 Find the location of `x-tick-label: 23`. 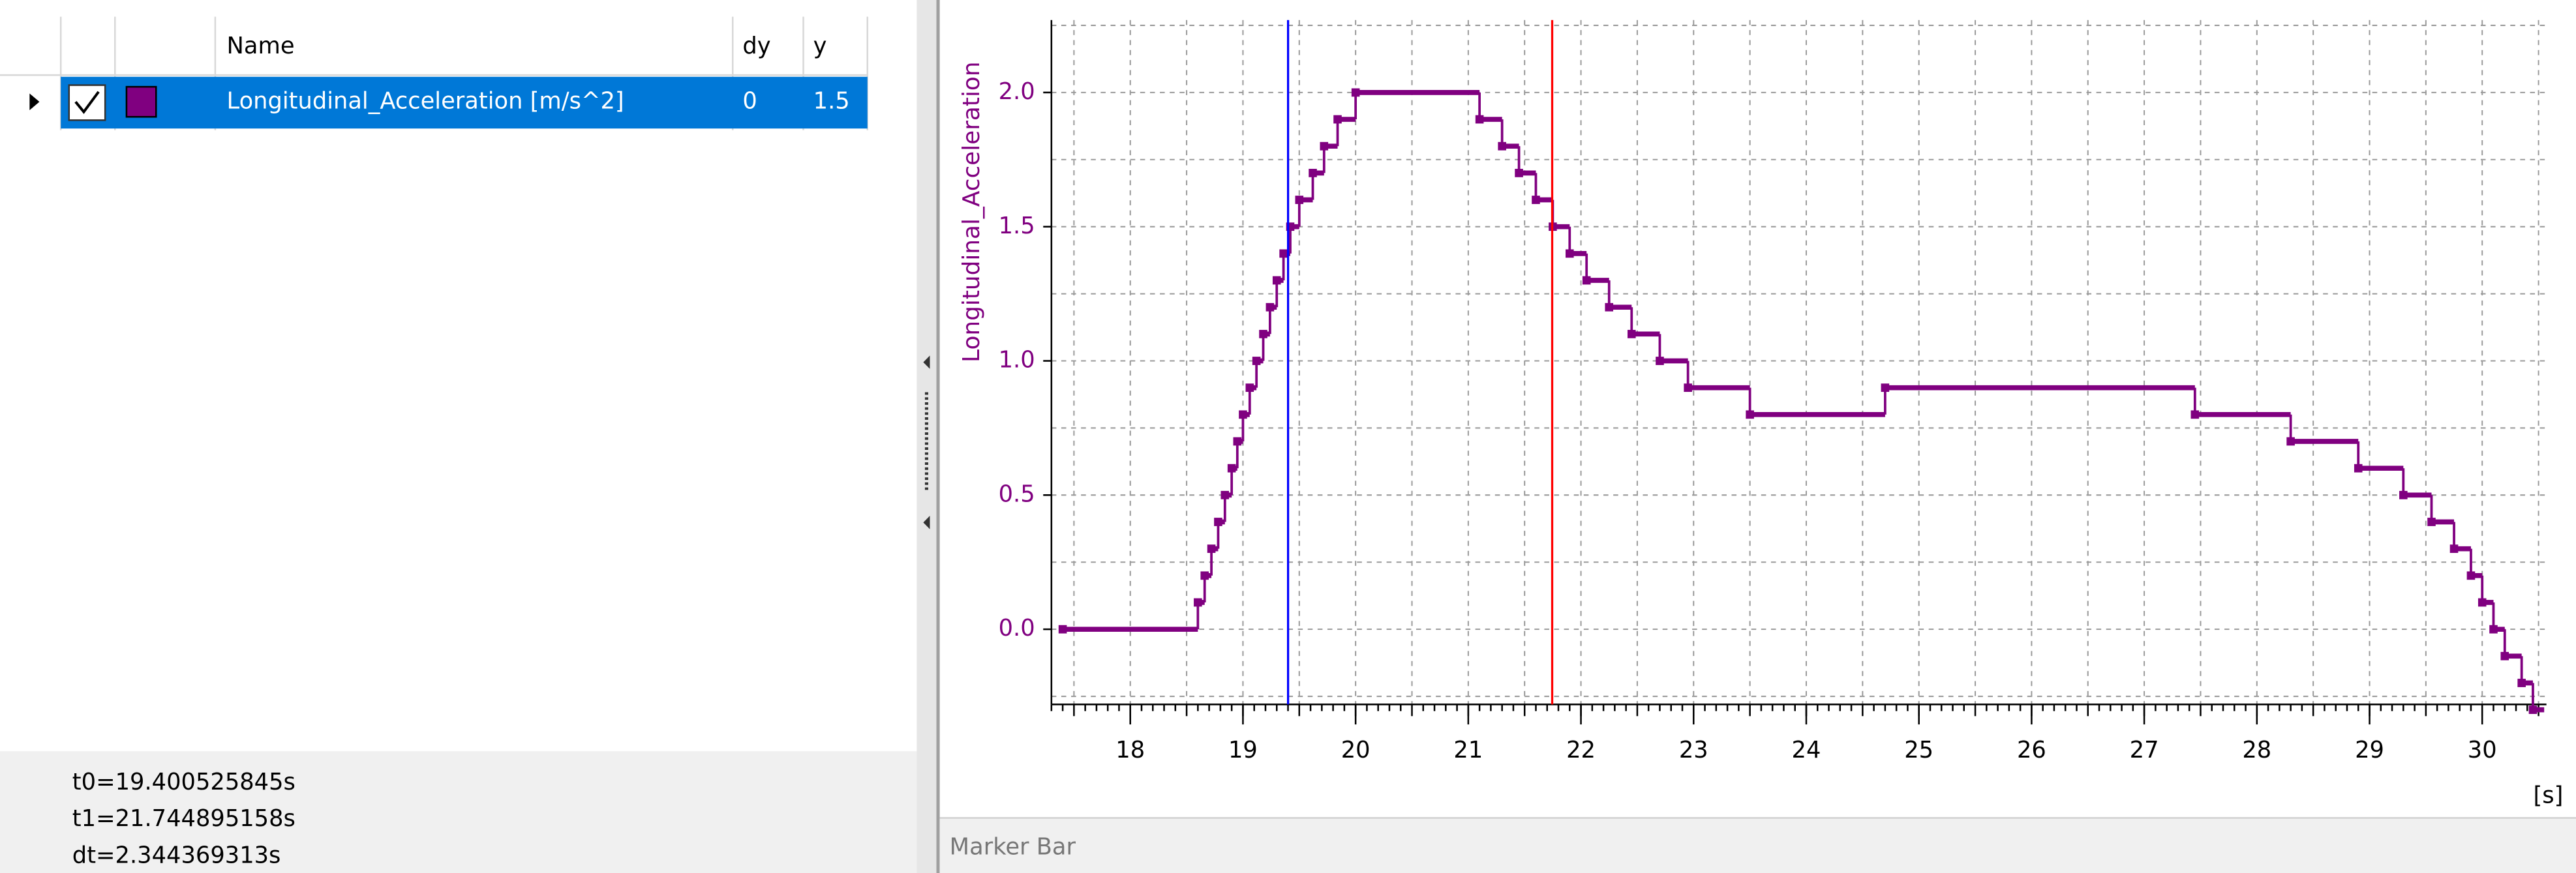

x-tick-label: 23 is located at coordinates (1693, 750).